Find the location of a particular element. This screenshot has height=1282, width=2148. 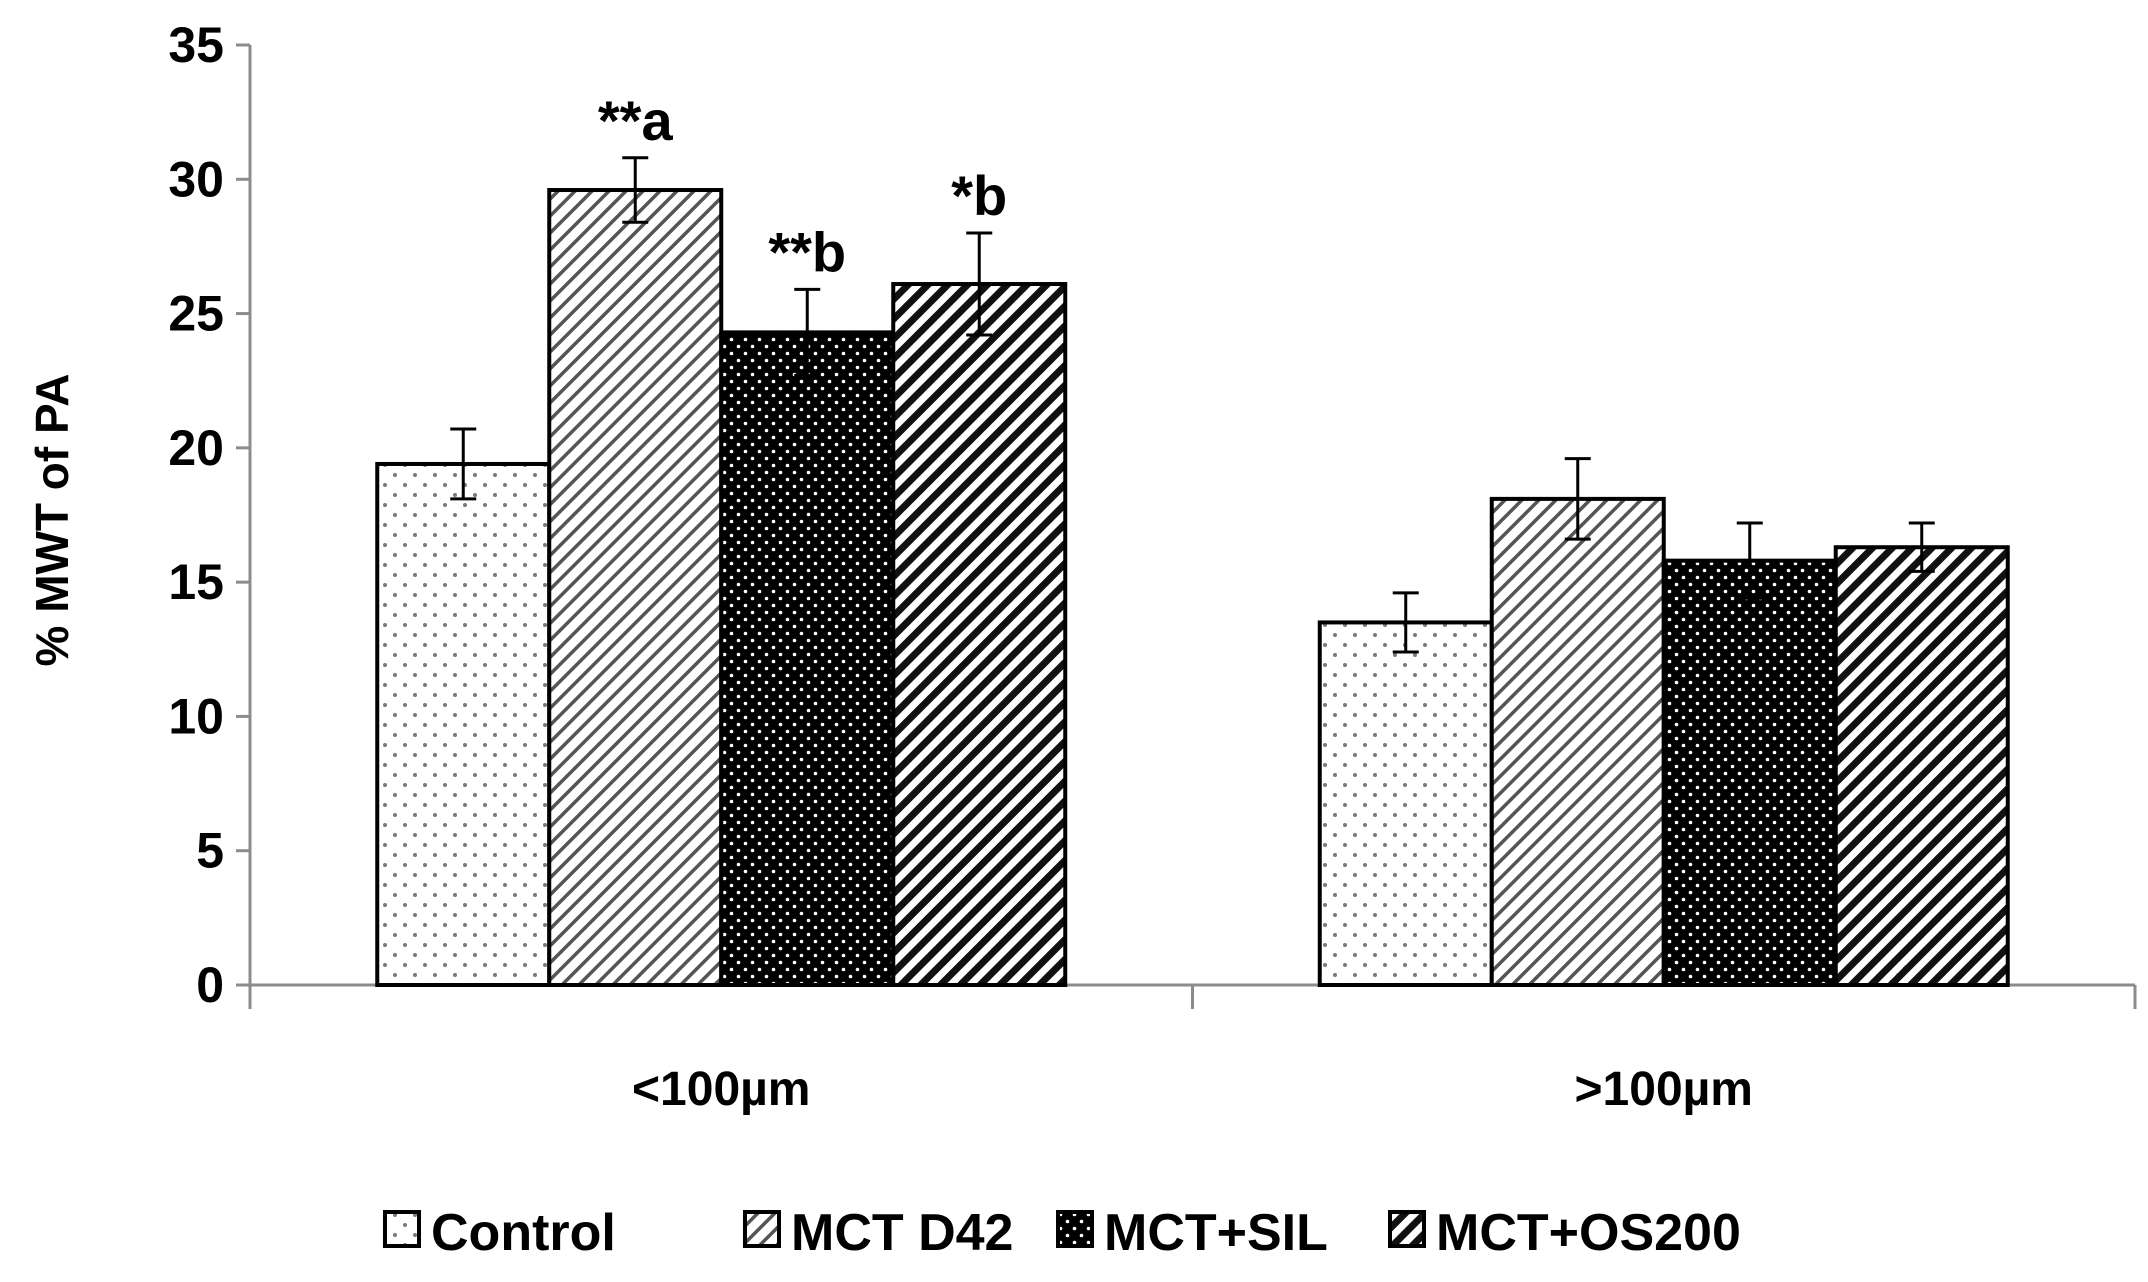

legend-label: Control is located at coordinates (523, 1233).